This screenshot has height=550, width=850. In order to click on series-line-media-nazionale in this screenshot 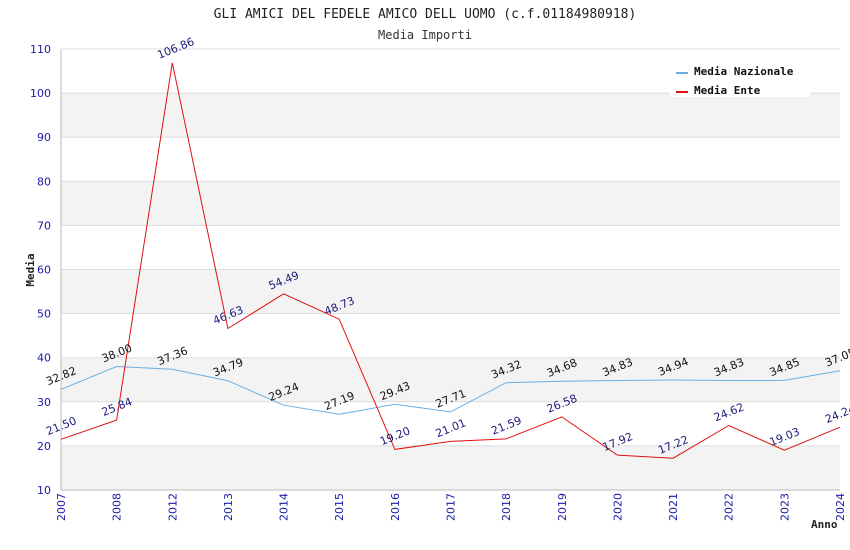, I will do `click(450, 390)`.